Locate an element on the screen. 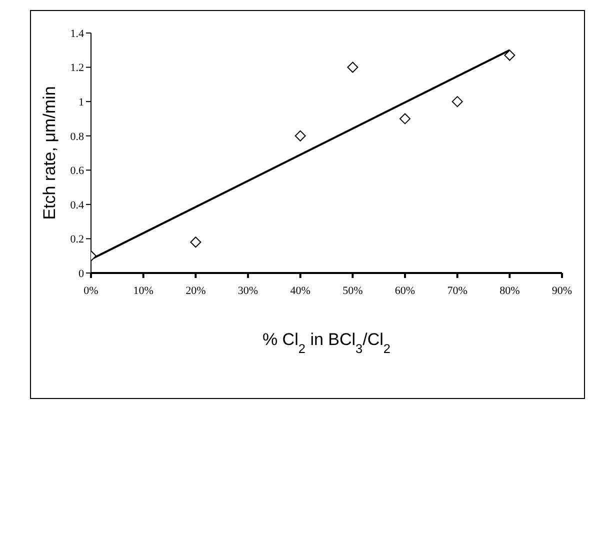  y-axis-title: Etch rate, μm/min is located at coordinates (49, 153).